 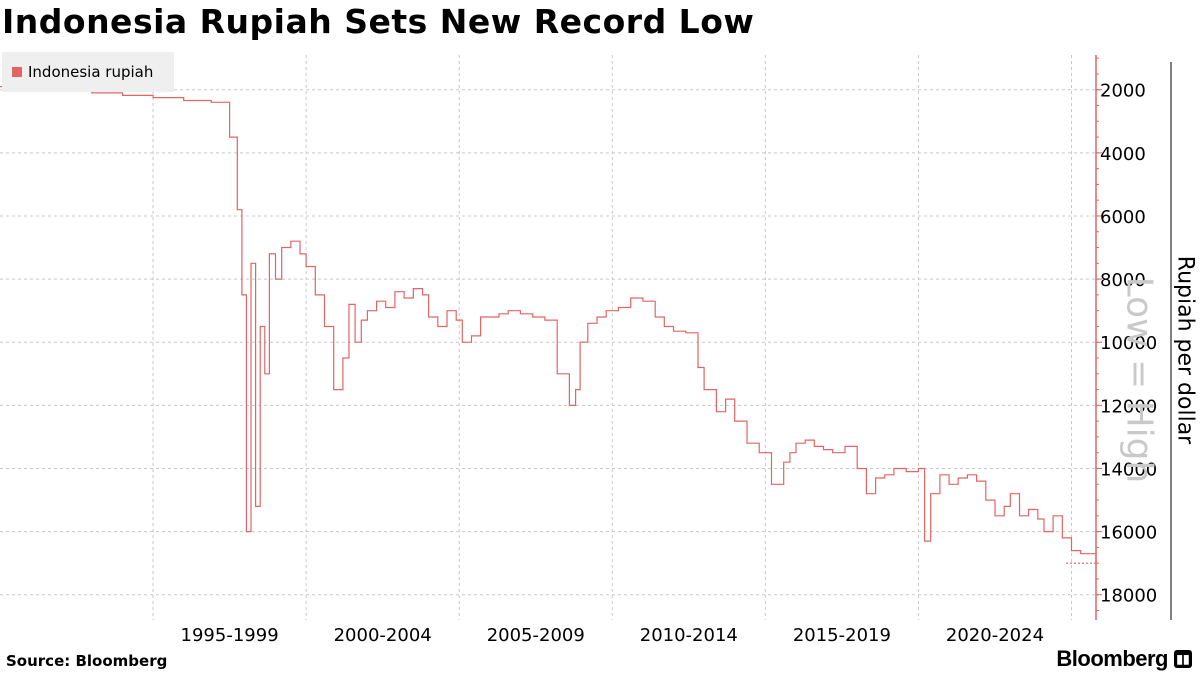 I want to click on x-tick-label: 2010-2014, so click(x=689, y=635).